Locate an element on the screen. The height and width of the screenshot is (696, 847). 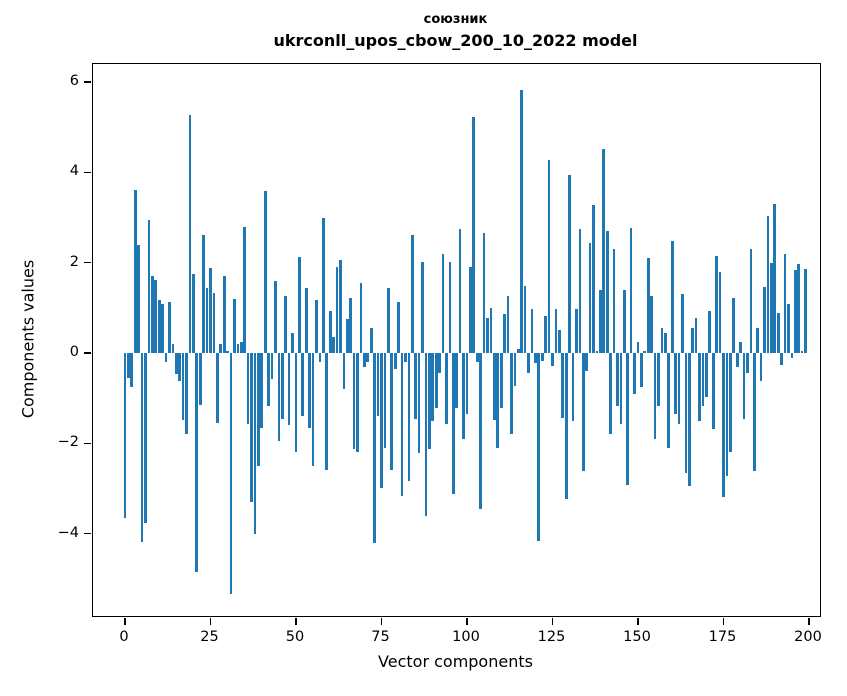
x-tick-label: 150 is located at coordinates (637, 637).